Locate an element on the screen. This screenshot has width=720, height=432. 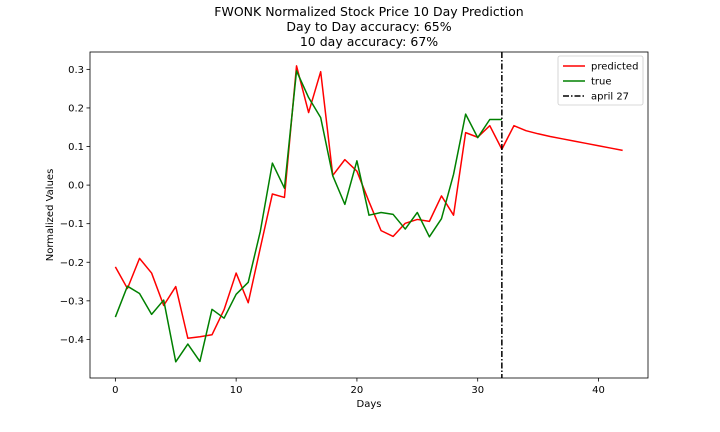
y-tick-label-1: −0.3 is located at coordinates (72, 301).